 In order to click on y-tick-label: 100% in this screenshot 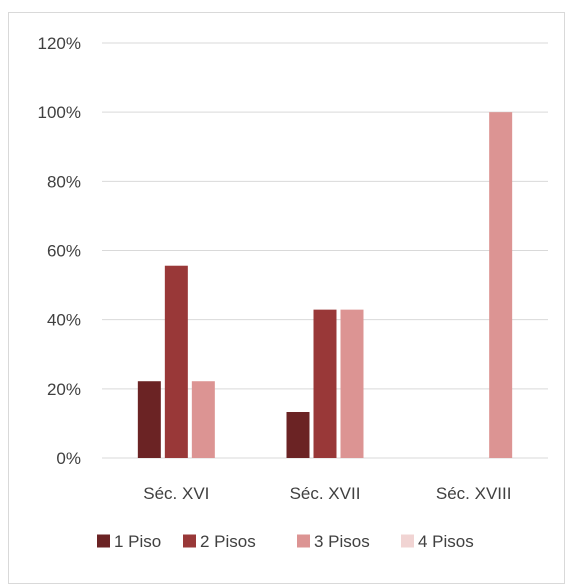, I will do `click(59, 112)`.